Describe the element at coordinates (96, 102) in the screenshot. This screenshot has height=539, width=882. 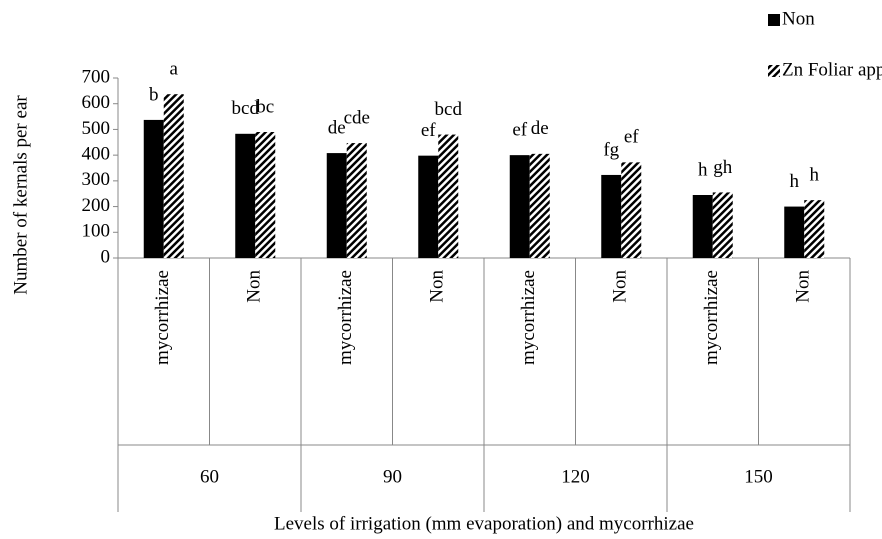
I see `y-tick-label: 600` at that location.